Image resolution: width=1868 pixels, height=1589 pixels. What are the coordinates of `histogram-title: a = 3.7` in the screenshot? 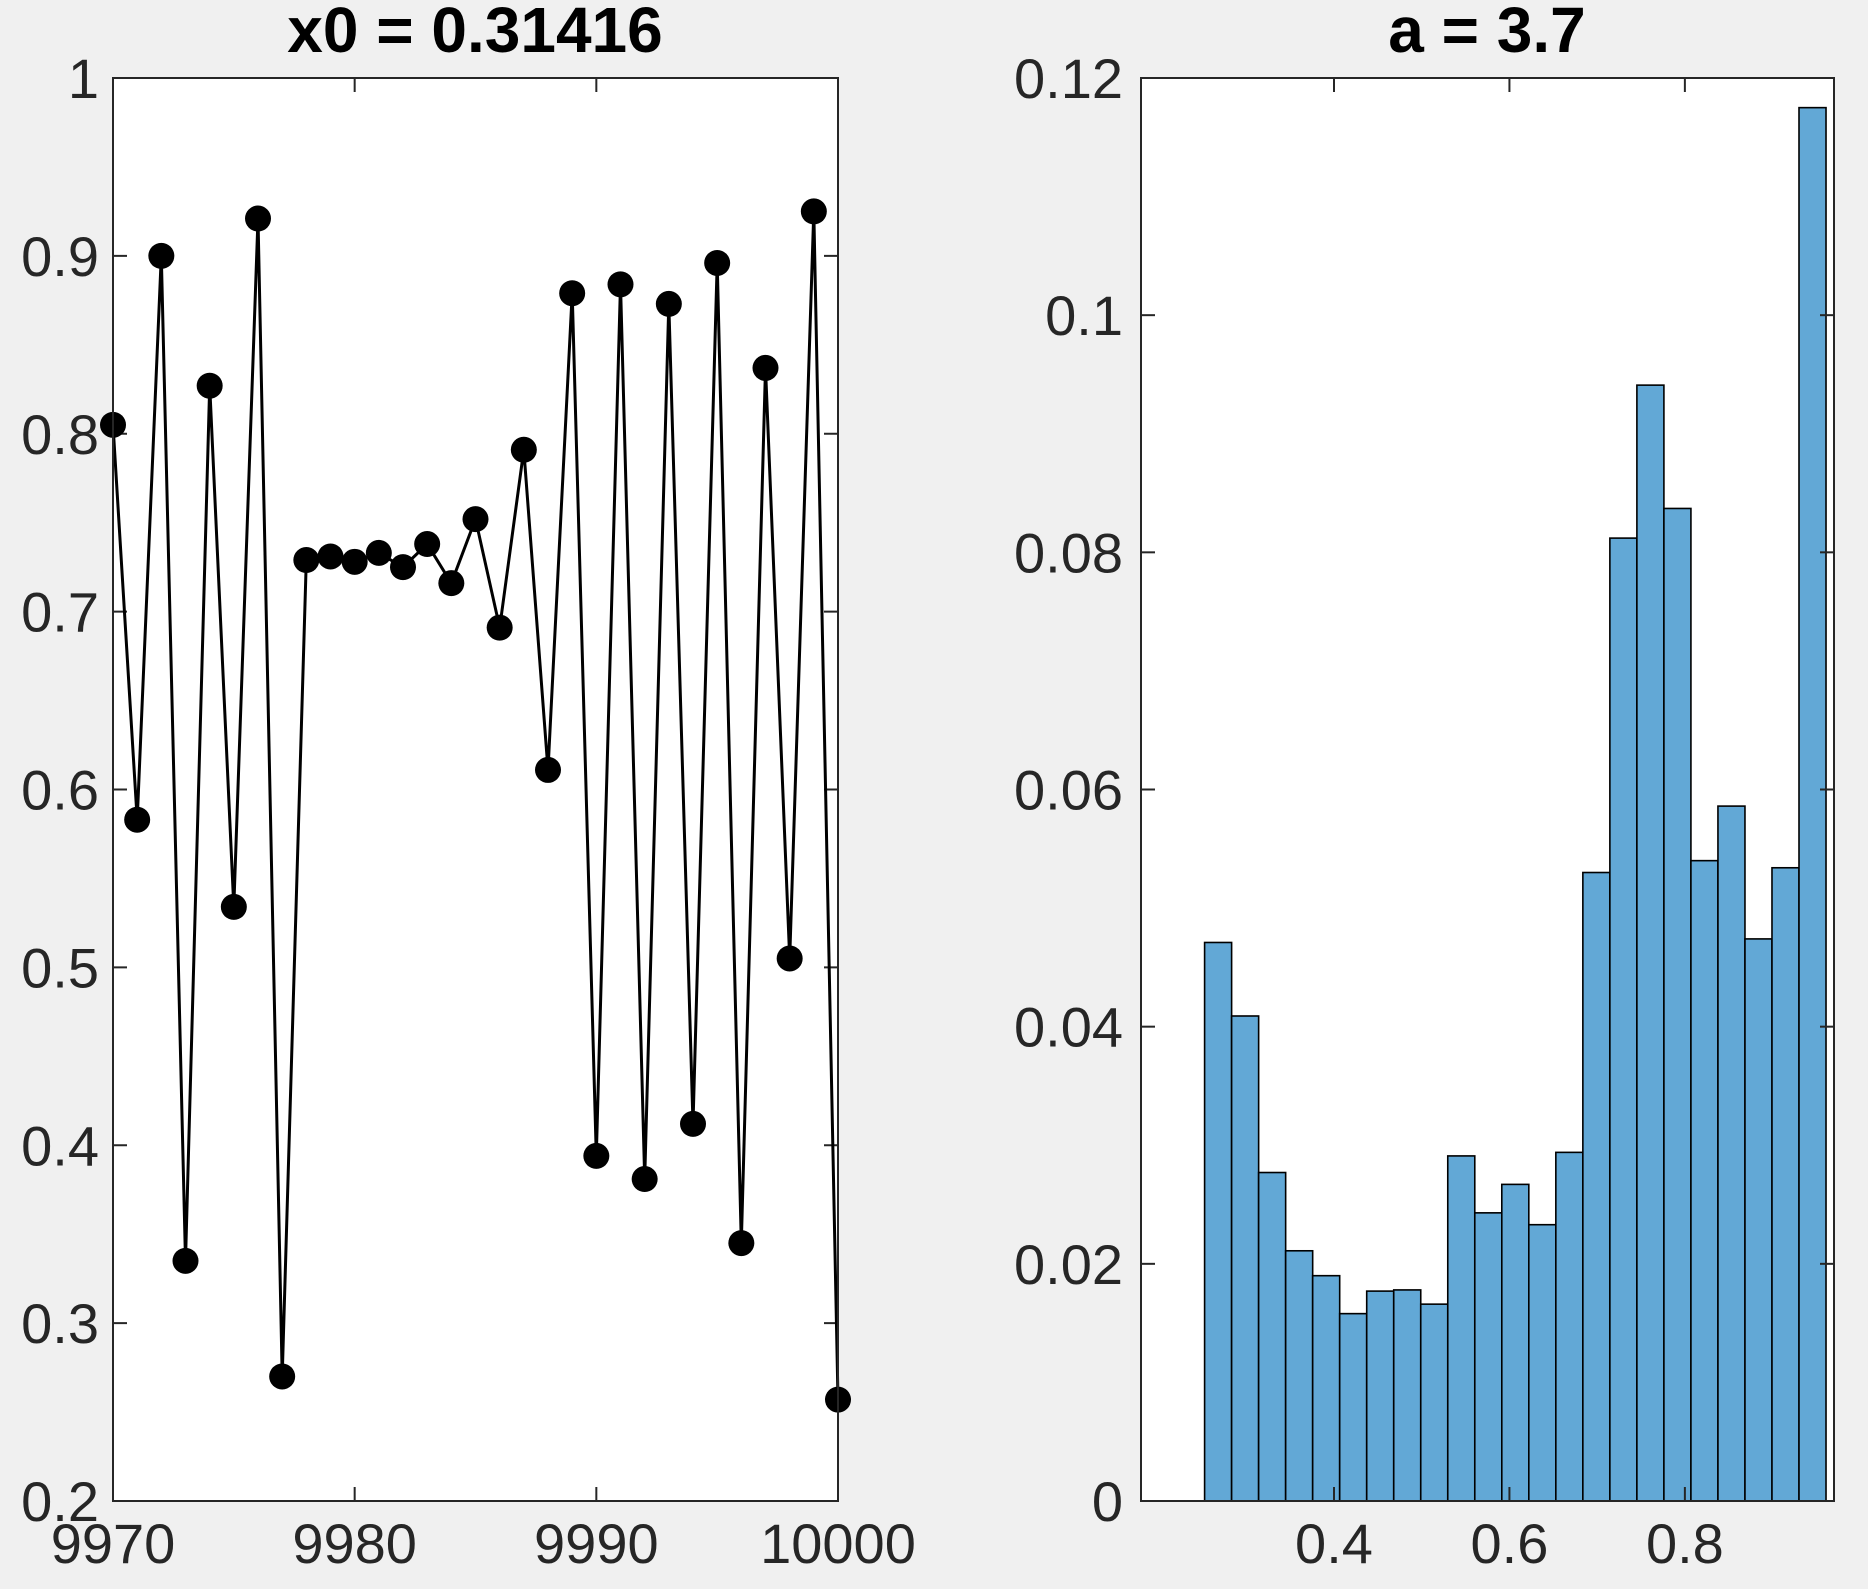 It's located at (1487, 33).